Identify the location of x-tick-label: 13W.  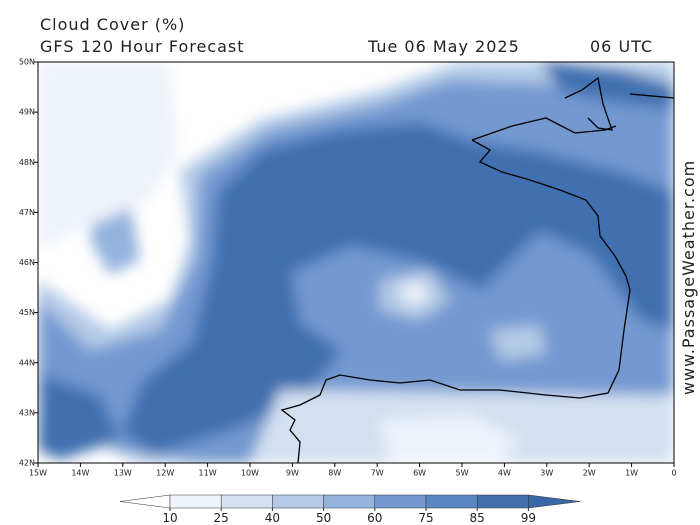
(123, 473).